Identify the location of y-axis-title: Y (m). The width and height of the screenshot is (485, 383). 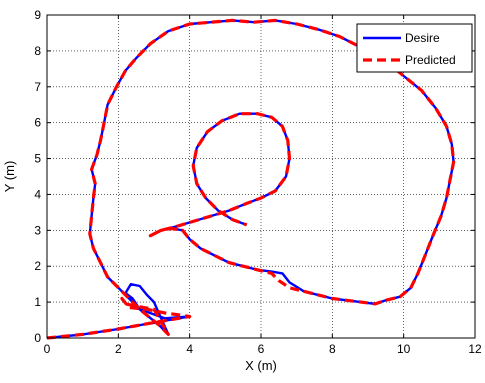
(9, 177).